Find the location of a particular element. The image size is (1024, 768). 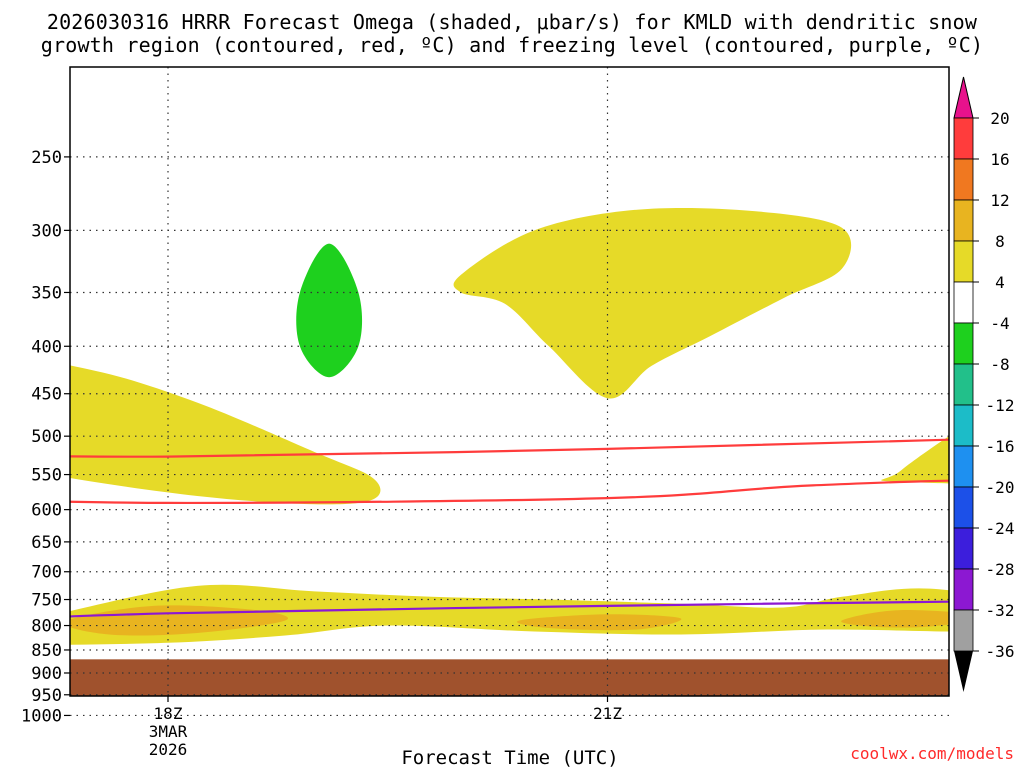

y-tick-label-300: 300 is located at coordinates (46, 231).